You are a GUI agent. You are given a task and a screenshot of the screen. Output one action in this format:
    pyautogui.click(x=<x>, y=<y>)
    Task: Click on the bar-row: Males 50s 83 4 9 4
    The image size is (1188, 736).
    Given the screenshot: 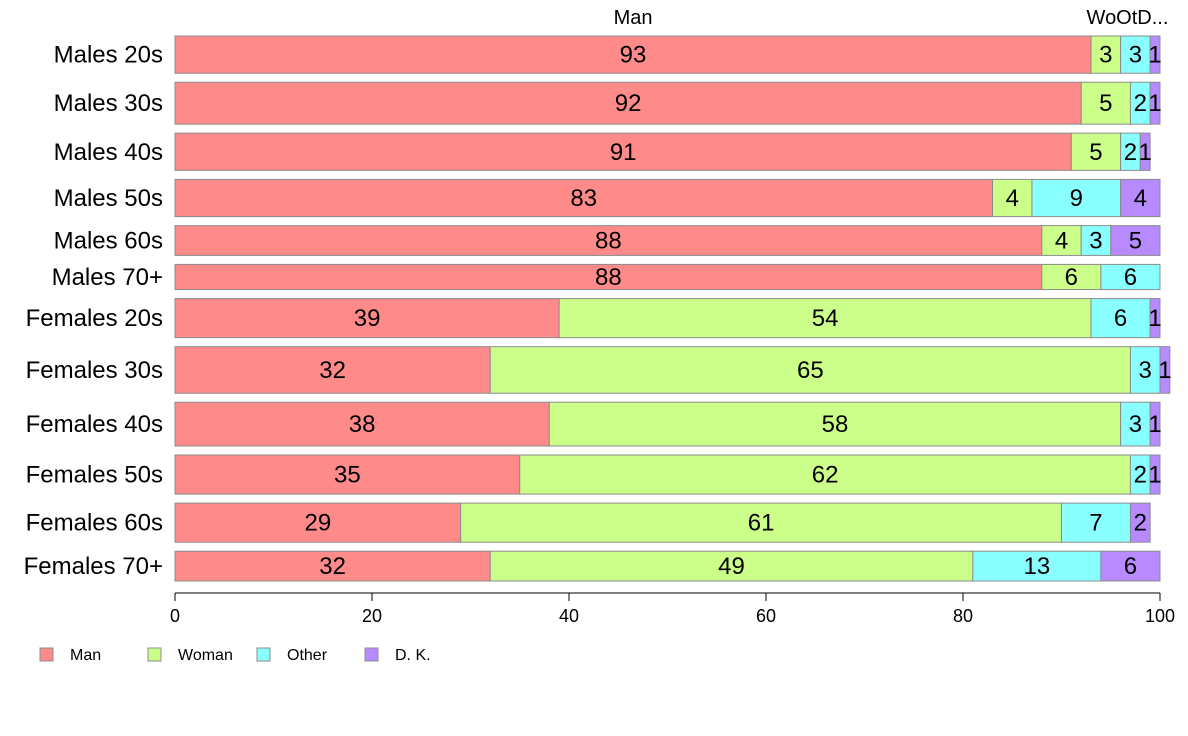 What is the action you would take?
    pyautogui.click(x=607, y=198)
    